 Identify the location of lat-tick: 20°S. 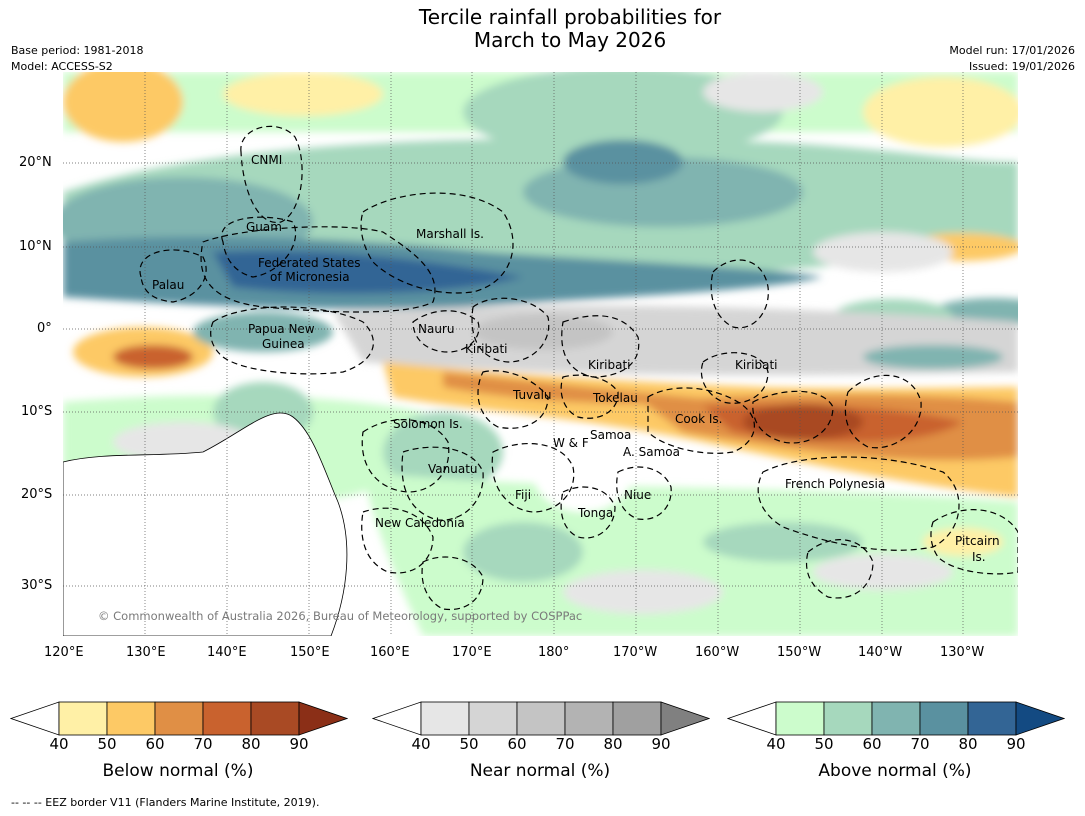
(37, 494).